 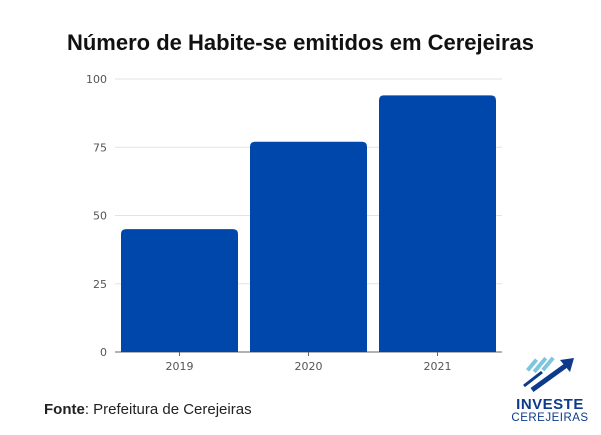 What do you see at coordinates (168, 409) in the screenshot?
I see `source-text: : Prefeitura de Cerejeiras` at bounding box center [168, 409].